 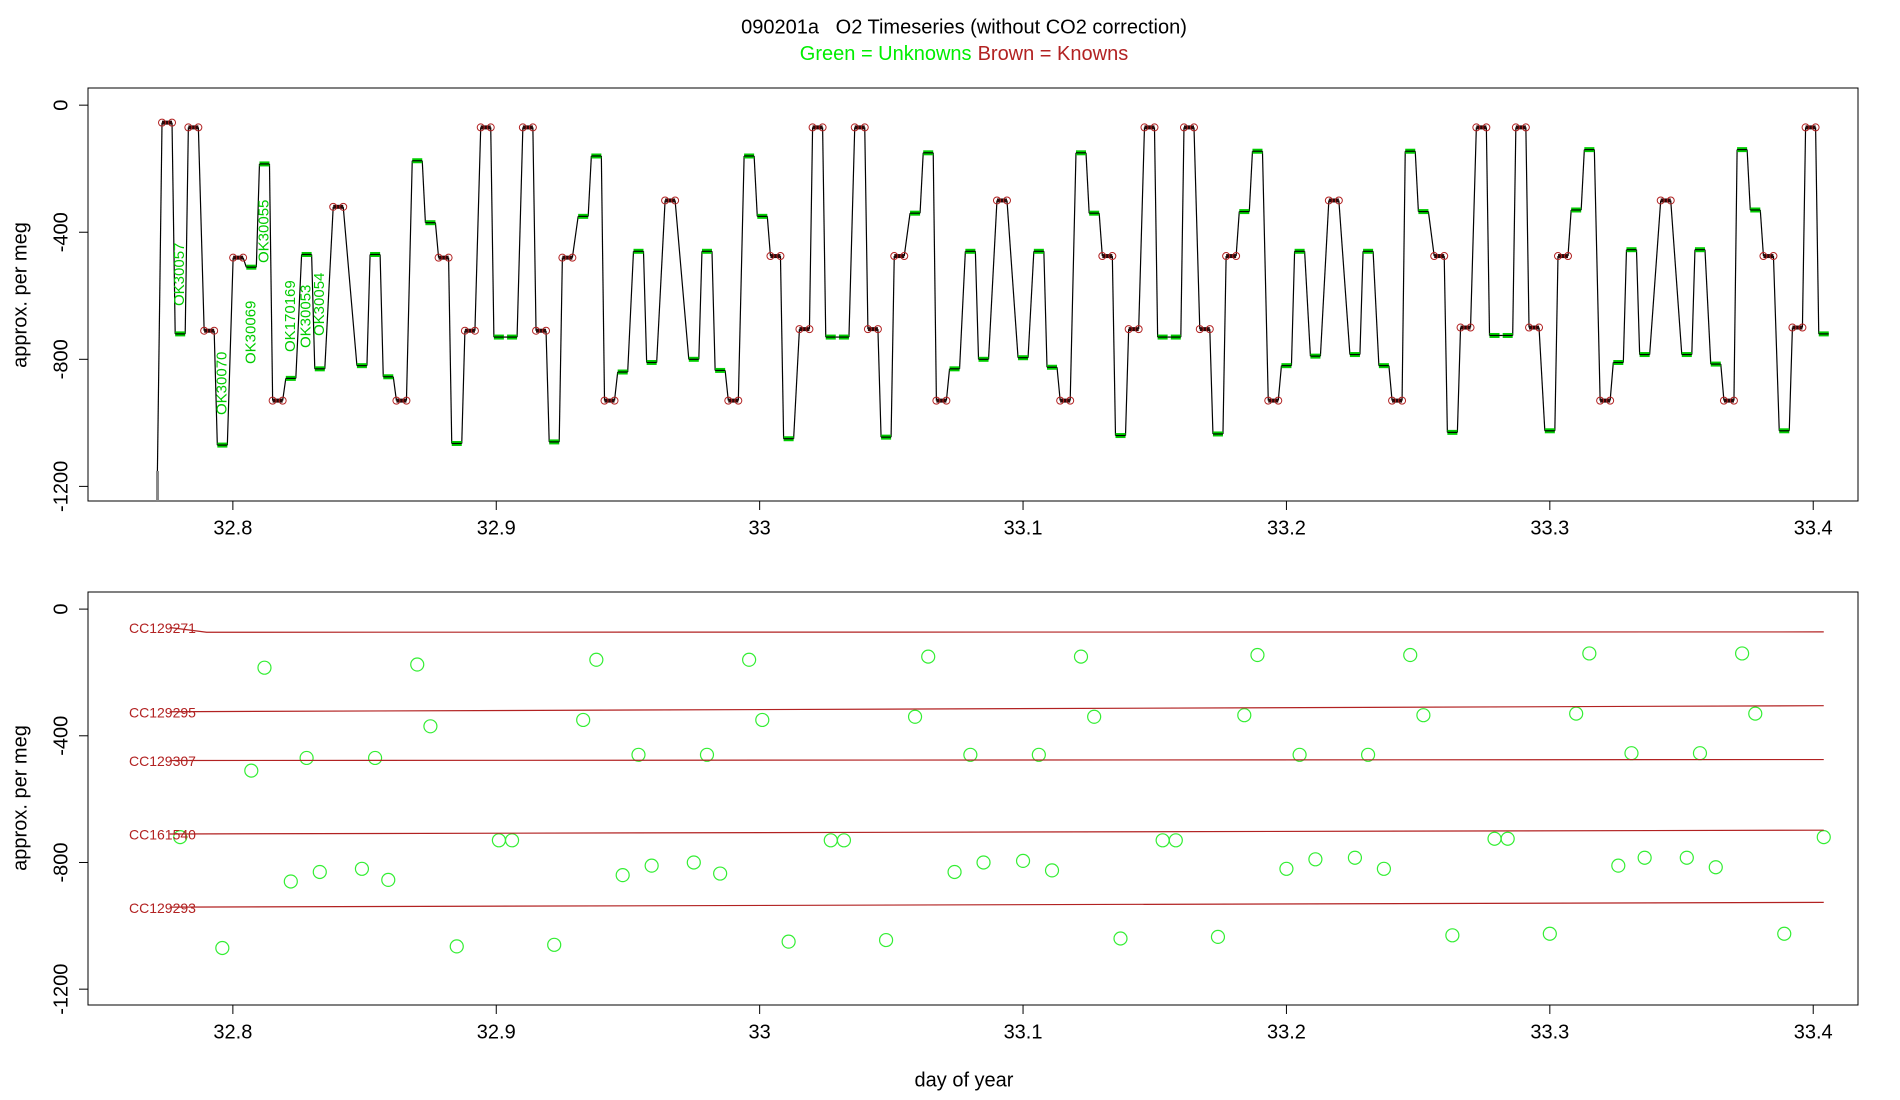 I want to click on x-axis-label: day of year, so click(x=964, y=1080).